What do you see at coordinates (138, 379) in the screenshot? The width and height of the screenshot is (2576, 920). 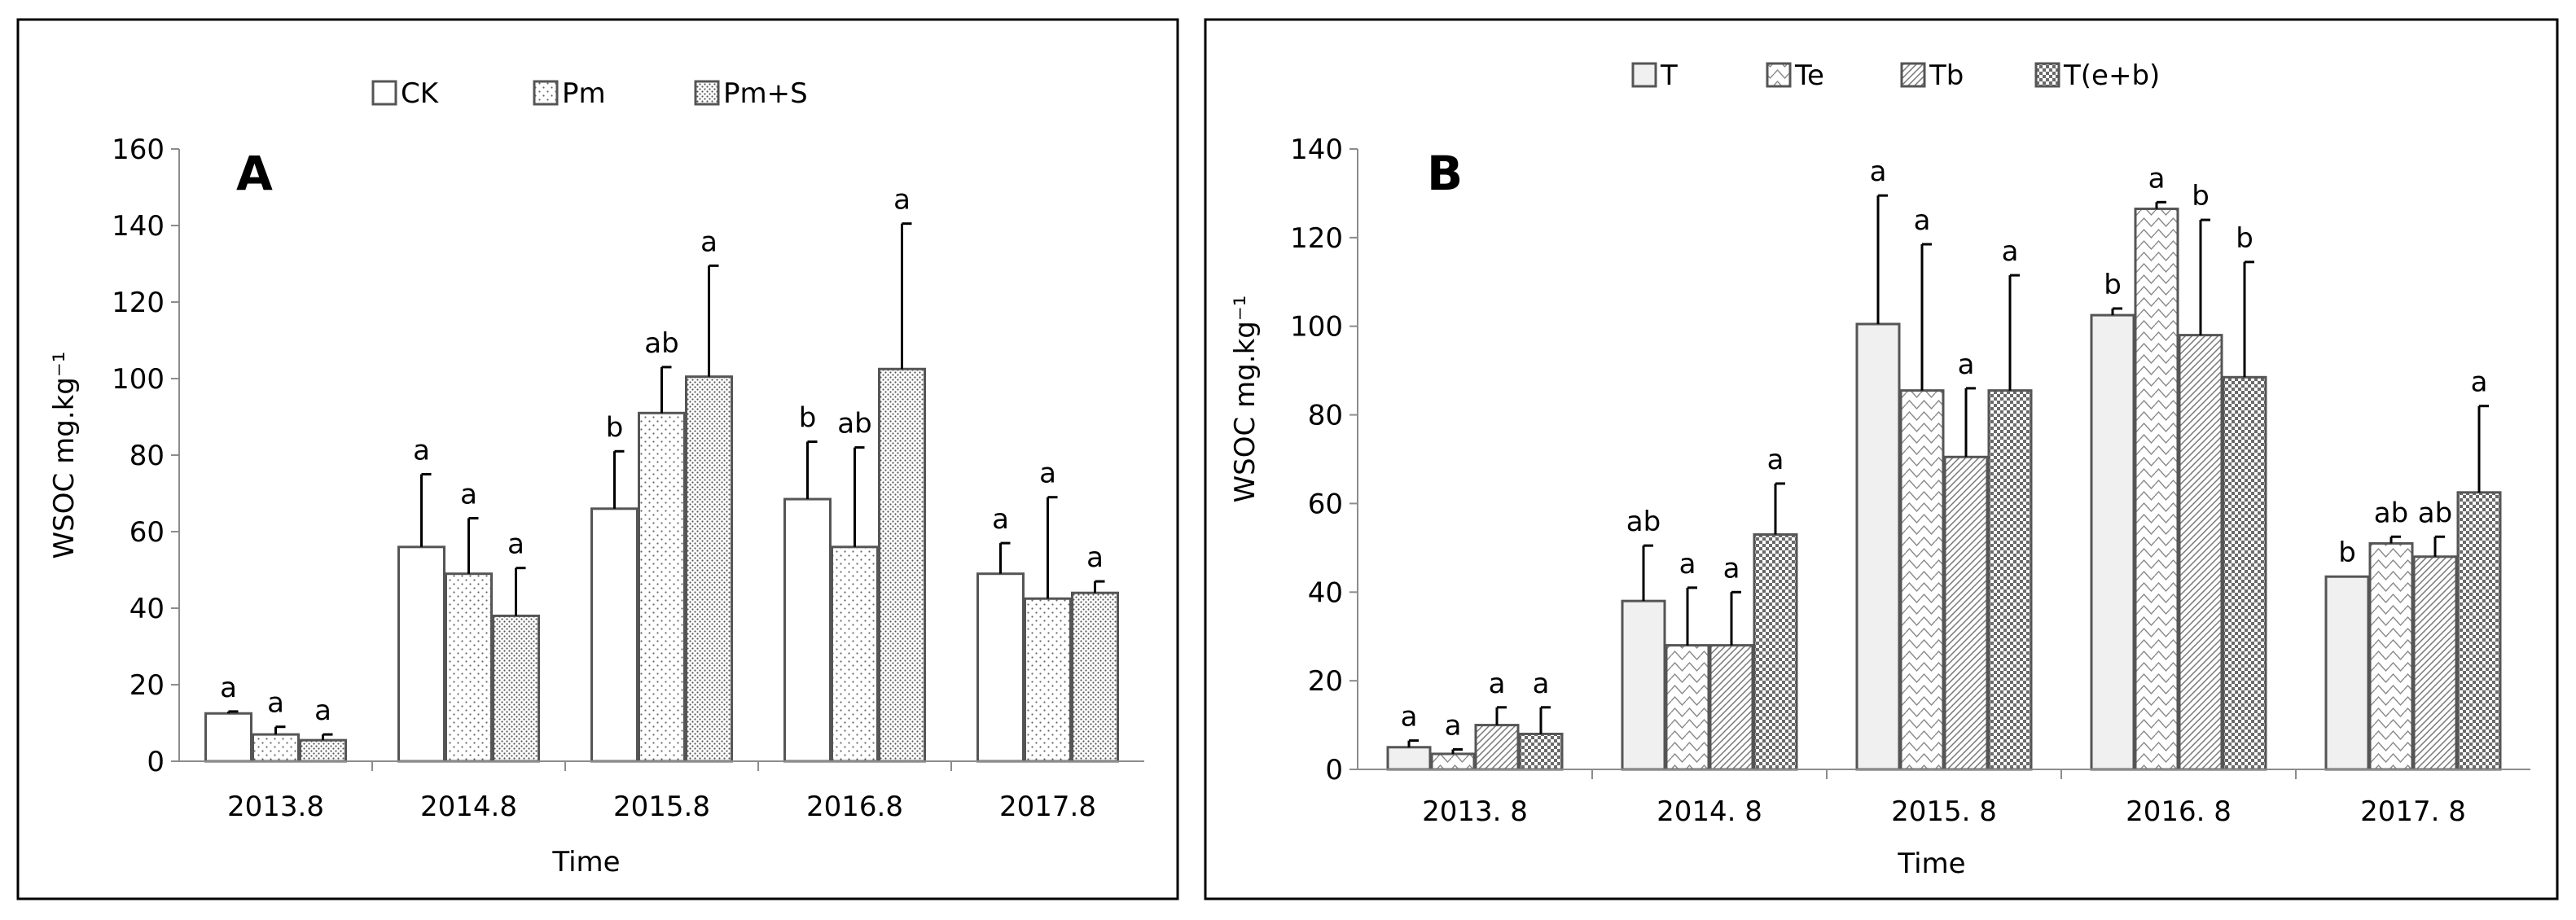 I see `panel-a-y-tick-label: 100` at bounding box center [138, 379].